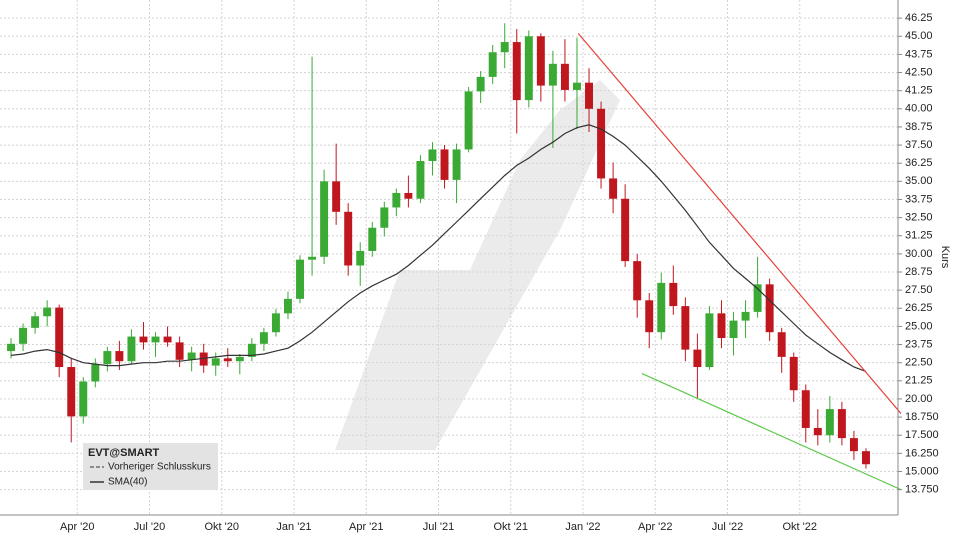  I want to click on y-tick-label: 40.00, so click(919, 109).